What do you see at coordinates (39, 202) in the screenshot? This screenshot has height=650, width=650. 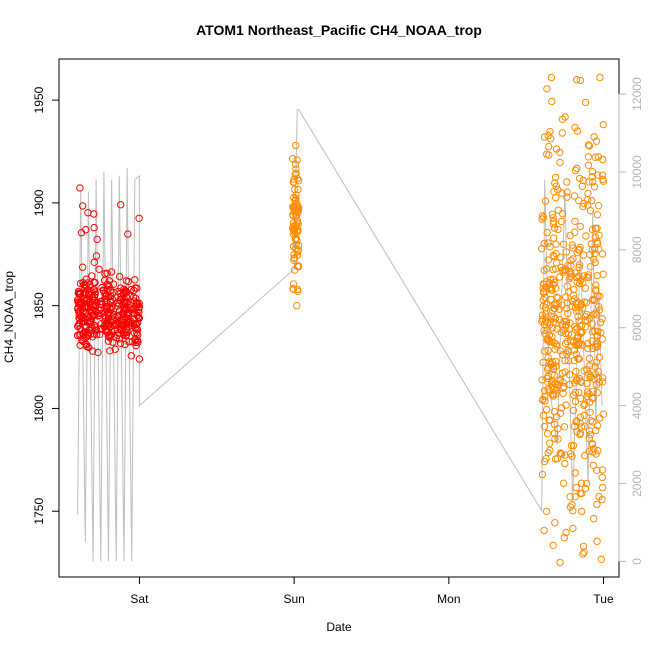 I see `y-tick-label: 1900` at bounding box center [39, 202].